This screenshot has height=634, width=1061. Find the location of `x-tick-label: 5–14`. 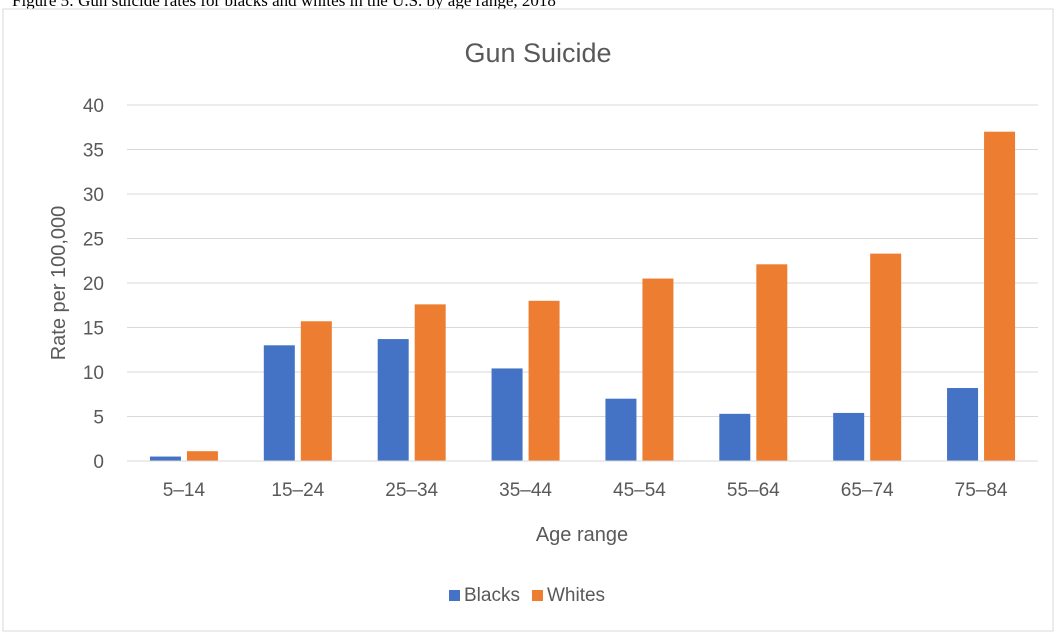

x-tick-label: 5–14 is located at coordinates (184, 490).